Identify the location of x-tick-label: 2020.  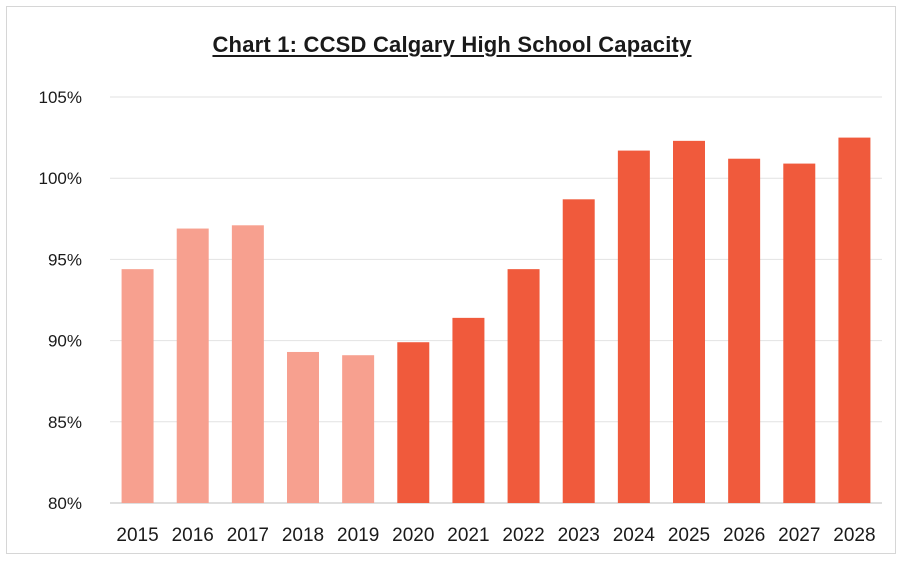
(413, 535).